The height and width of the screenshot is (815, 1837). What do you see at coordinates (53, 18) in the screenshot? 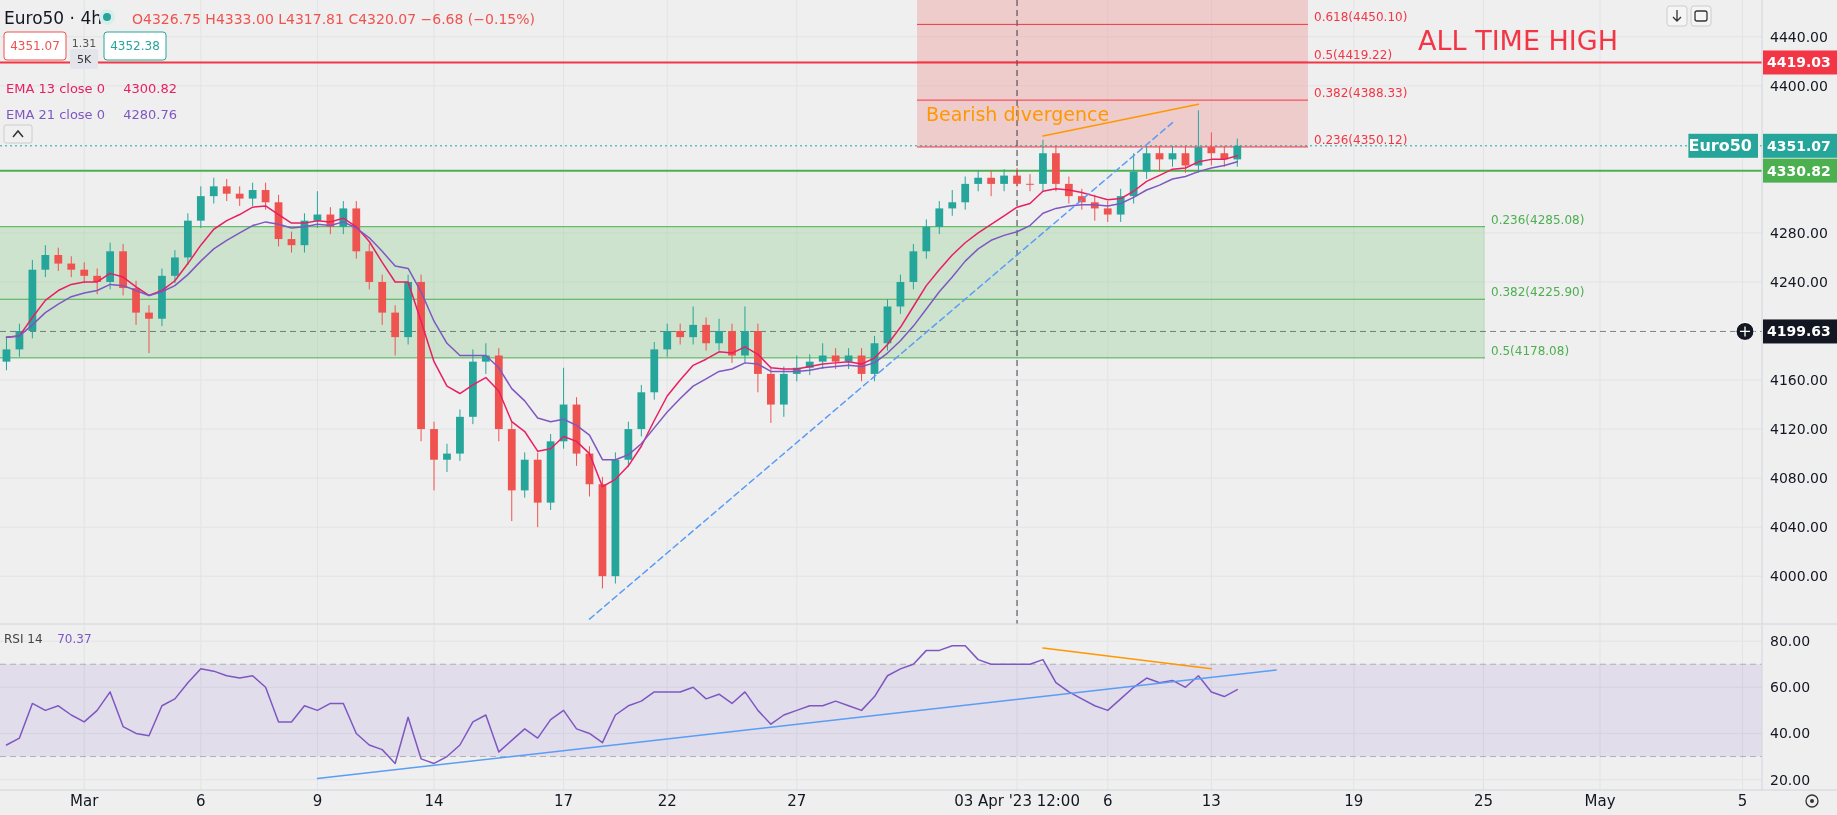
I see `text: Euro50 · 4h` at bounding box center [53, 18].